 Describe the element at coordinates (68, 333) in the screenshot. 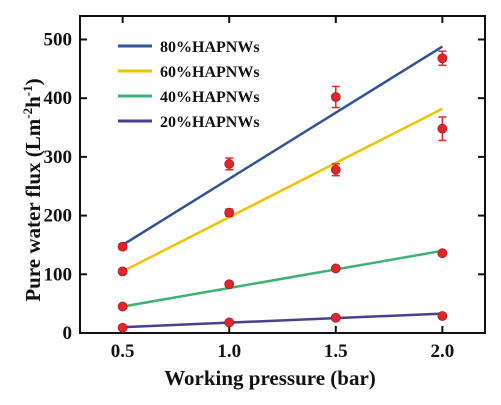

I see `y-tick-label: 0` at that location.